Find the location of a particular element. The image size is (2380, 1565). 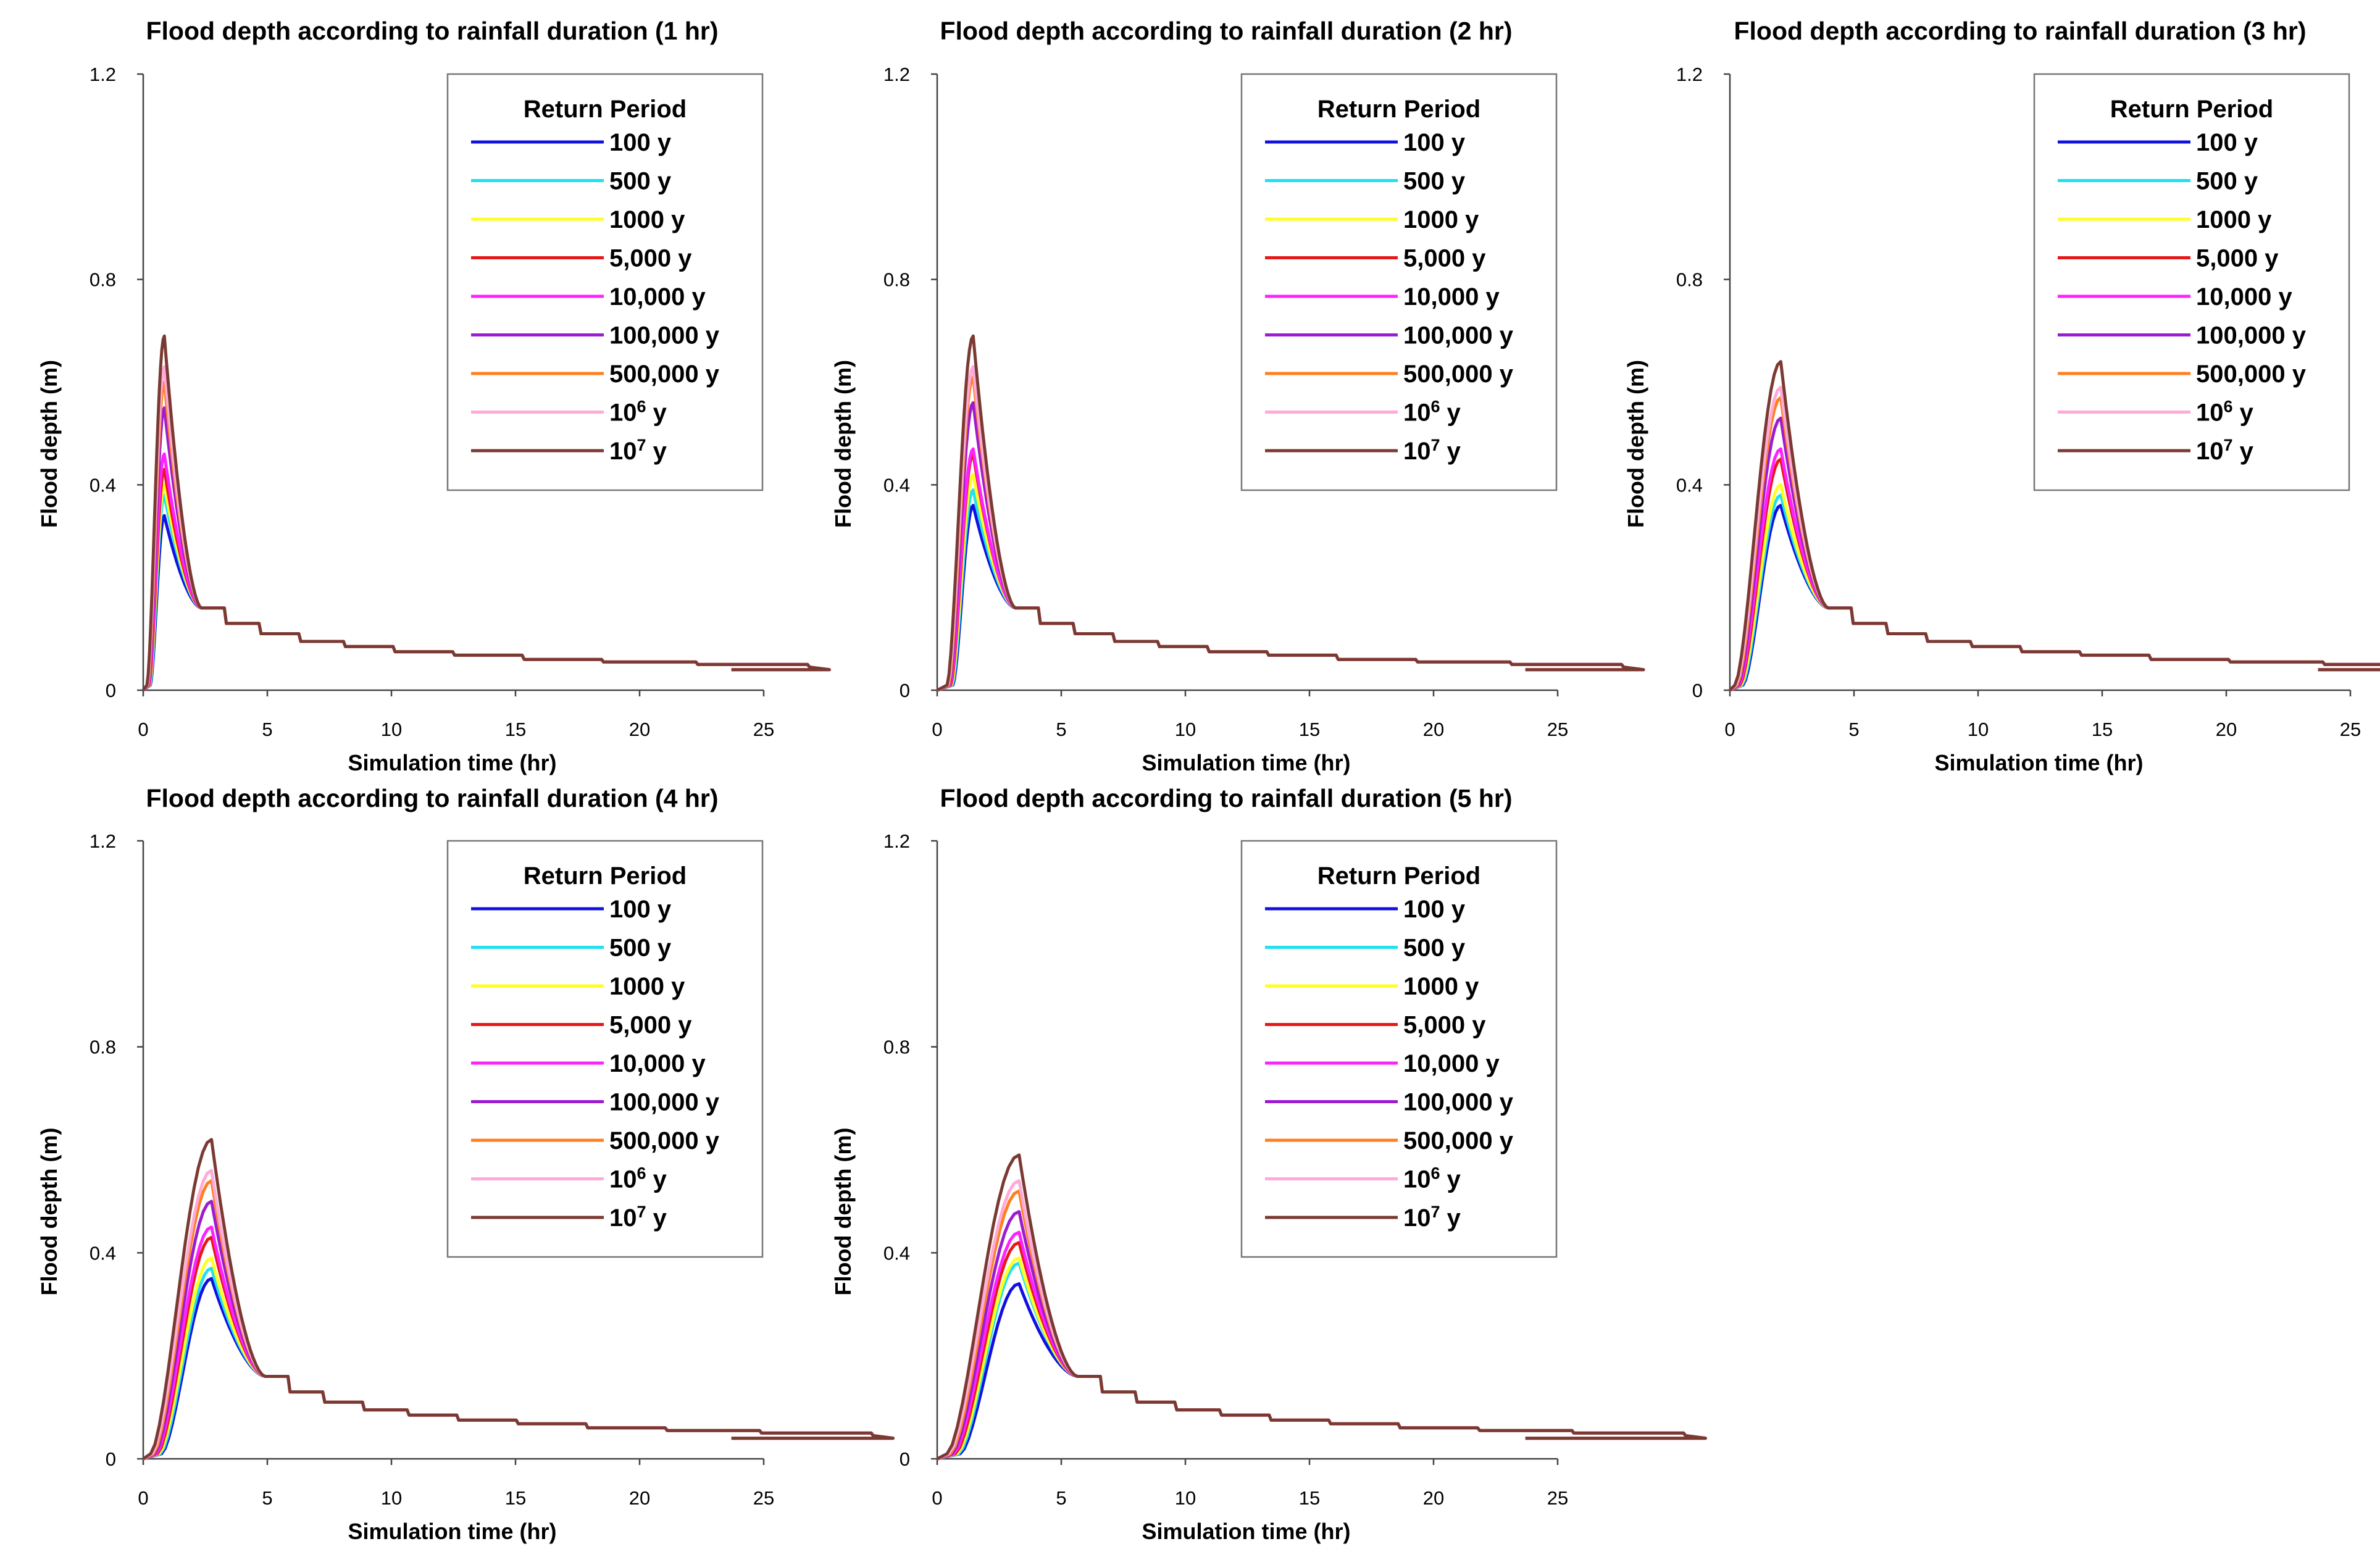

x-tick-label: 10 is located at coordinates (1185, 1498).